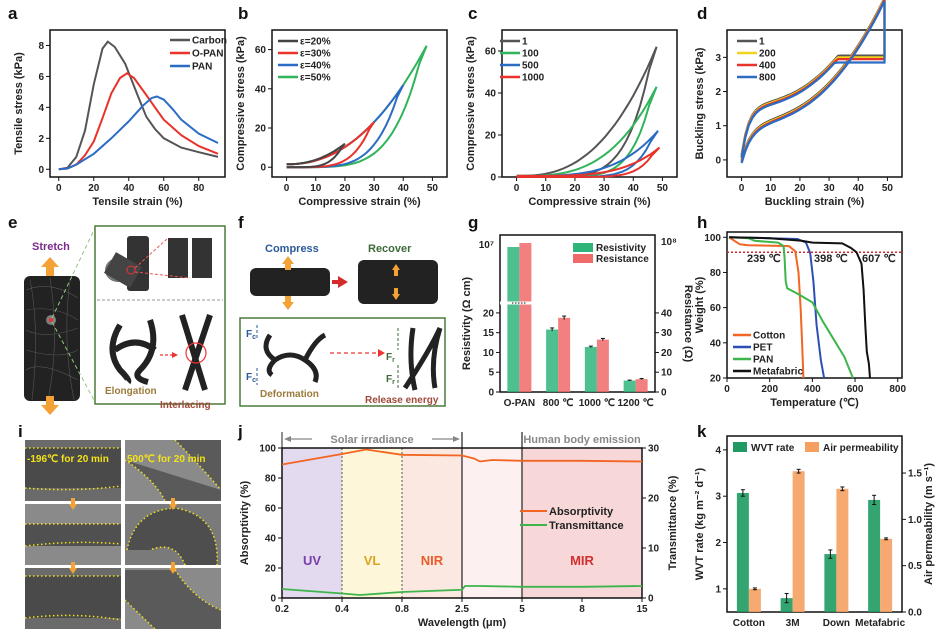 The height and width of the screenshot is (637, 937). Describe the element at coordinates (764, 259) in the screenshot. I see `temperature-annotation: 239 ℃` at that location.